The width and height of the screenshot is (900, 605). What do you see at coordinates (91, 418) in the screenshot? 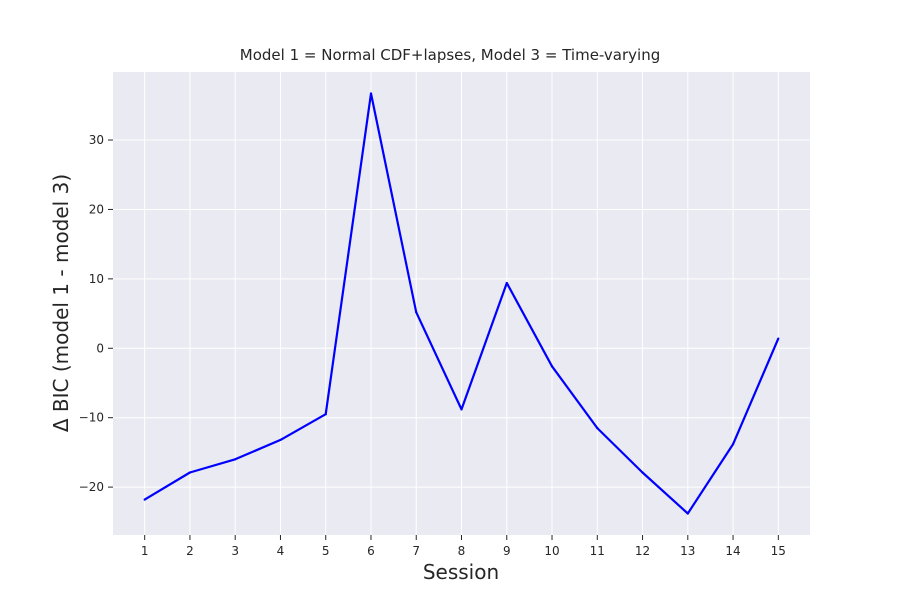
I see `y-tick-label: −10` at bounding box center [91, 418].